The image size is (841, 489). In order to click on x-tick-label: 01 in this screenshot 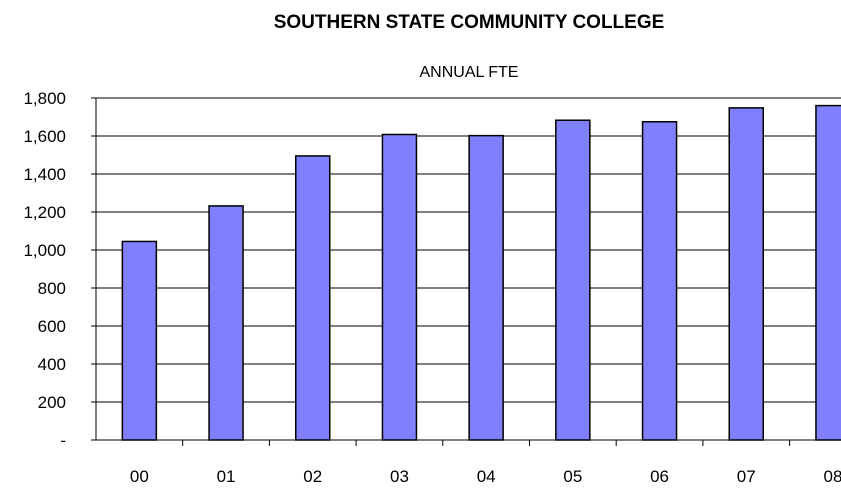, I will do `click(226, 476)`.